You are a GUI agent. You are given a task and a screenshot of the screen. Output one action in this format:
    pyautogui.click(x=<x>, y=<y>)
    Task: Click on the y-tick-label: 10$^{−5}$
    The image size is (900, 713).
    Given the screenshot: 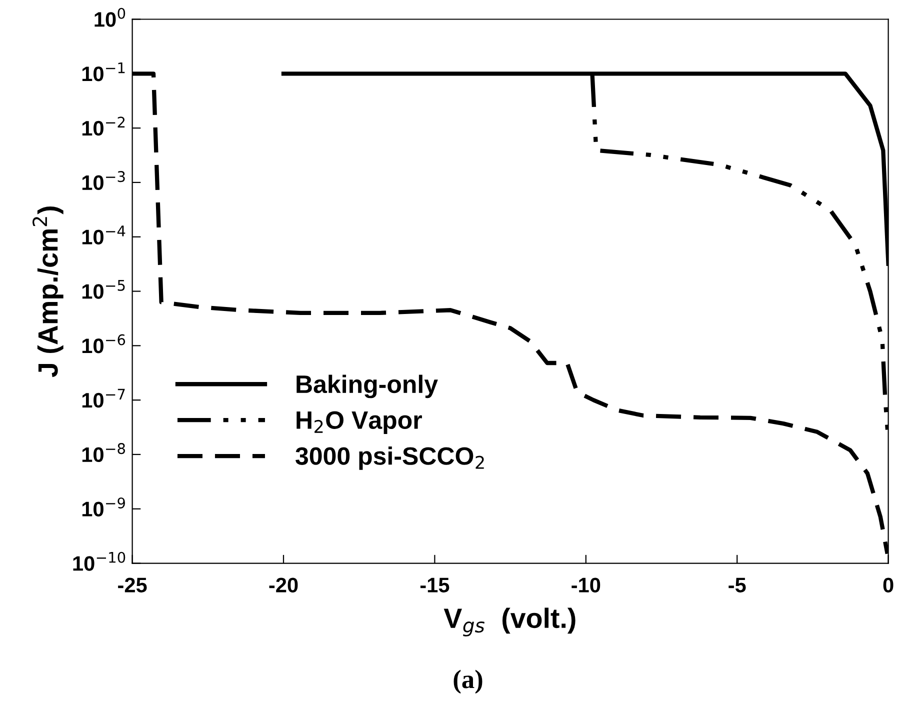 What is the action you would take?
    pyautogui.click(x=103, y=289)
    